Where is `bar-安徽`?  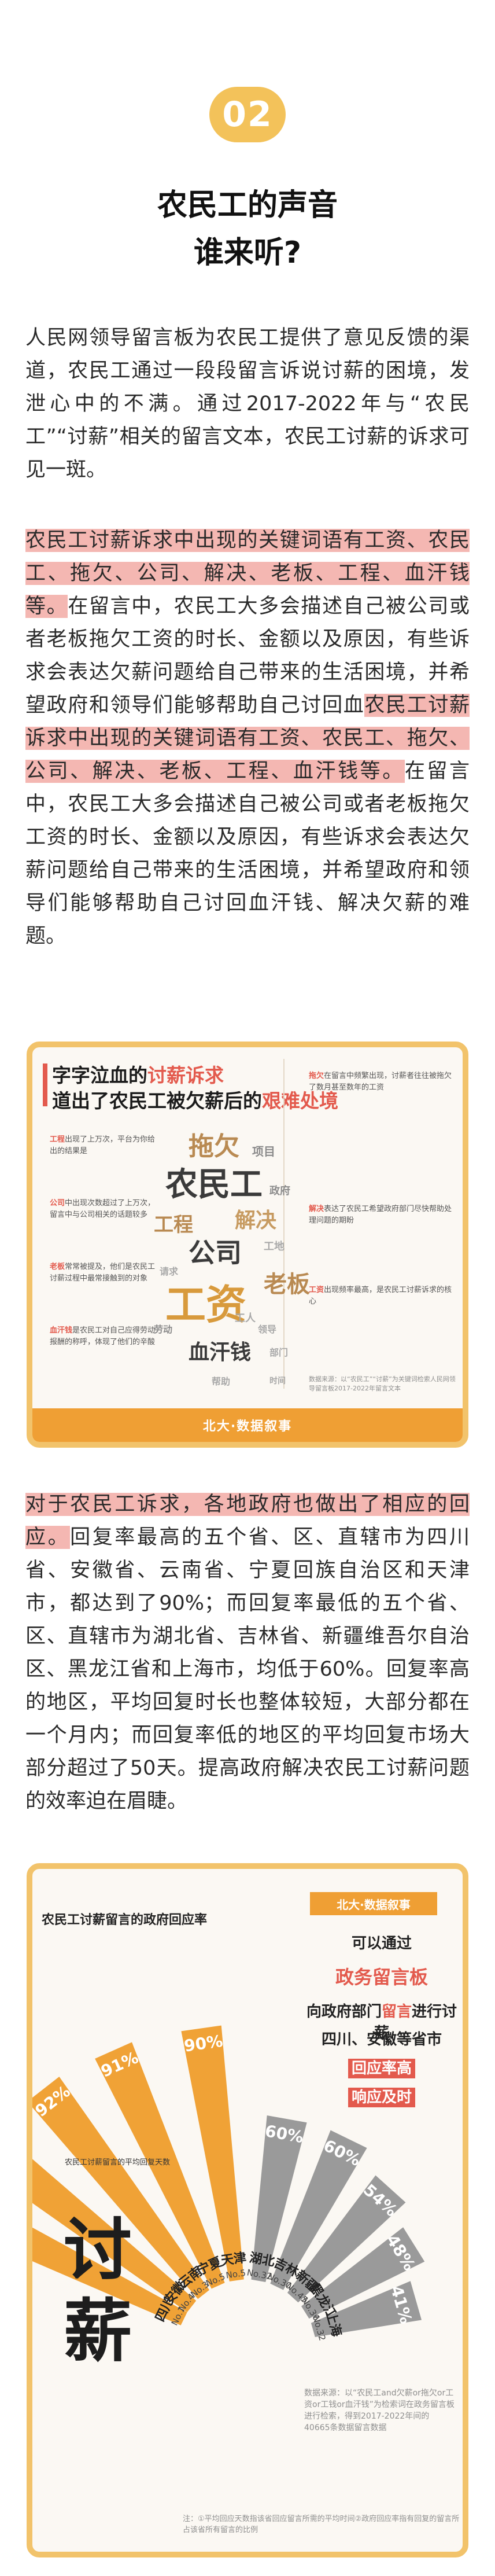
bar-安徽 is located at coordinates (114, 2221).